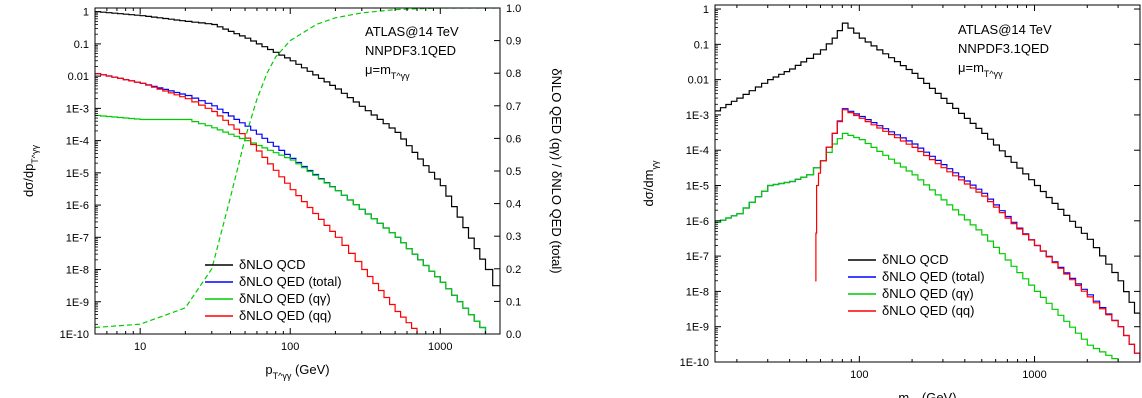 The image size is (1142, 398). Describe the element at coordinates (140, 347) in the screenshot. I see `x-tick-label: 10` at that location.